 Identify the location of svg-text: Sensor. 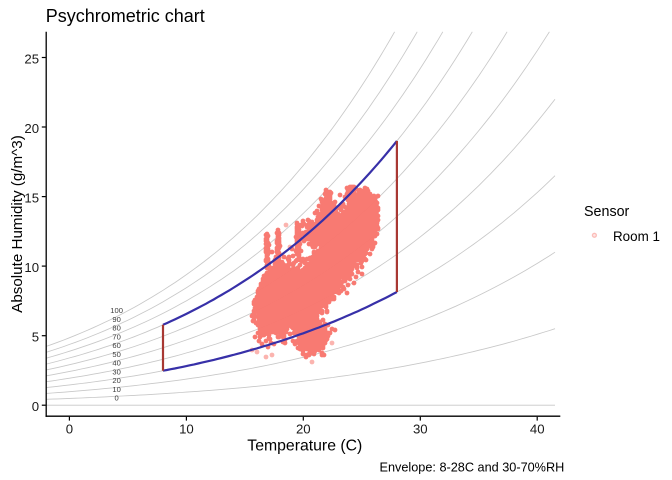
(607, 212).